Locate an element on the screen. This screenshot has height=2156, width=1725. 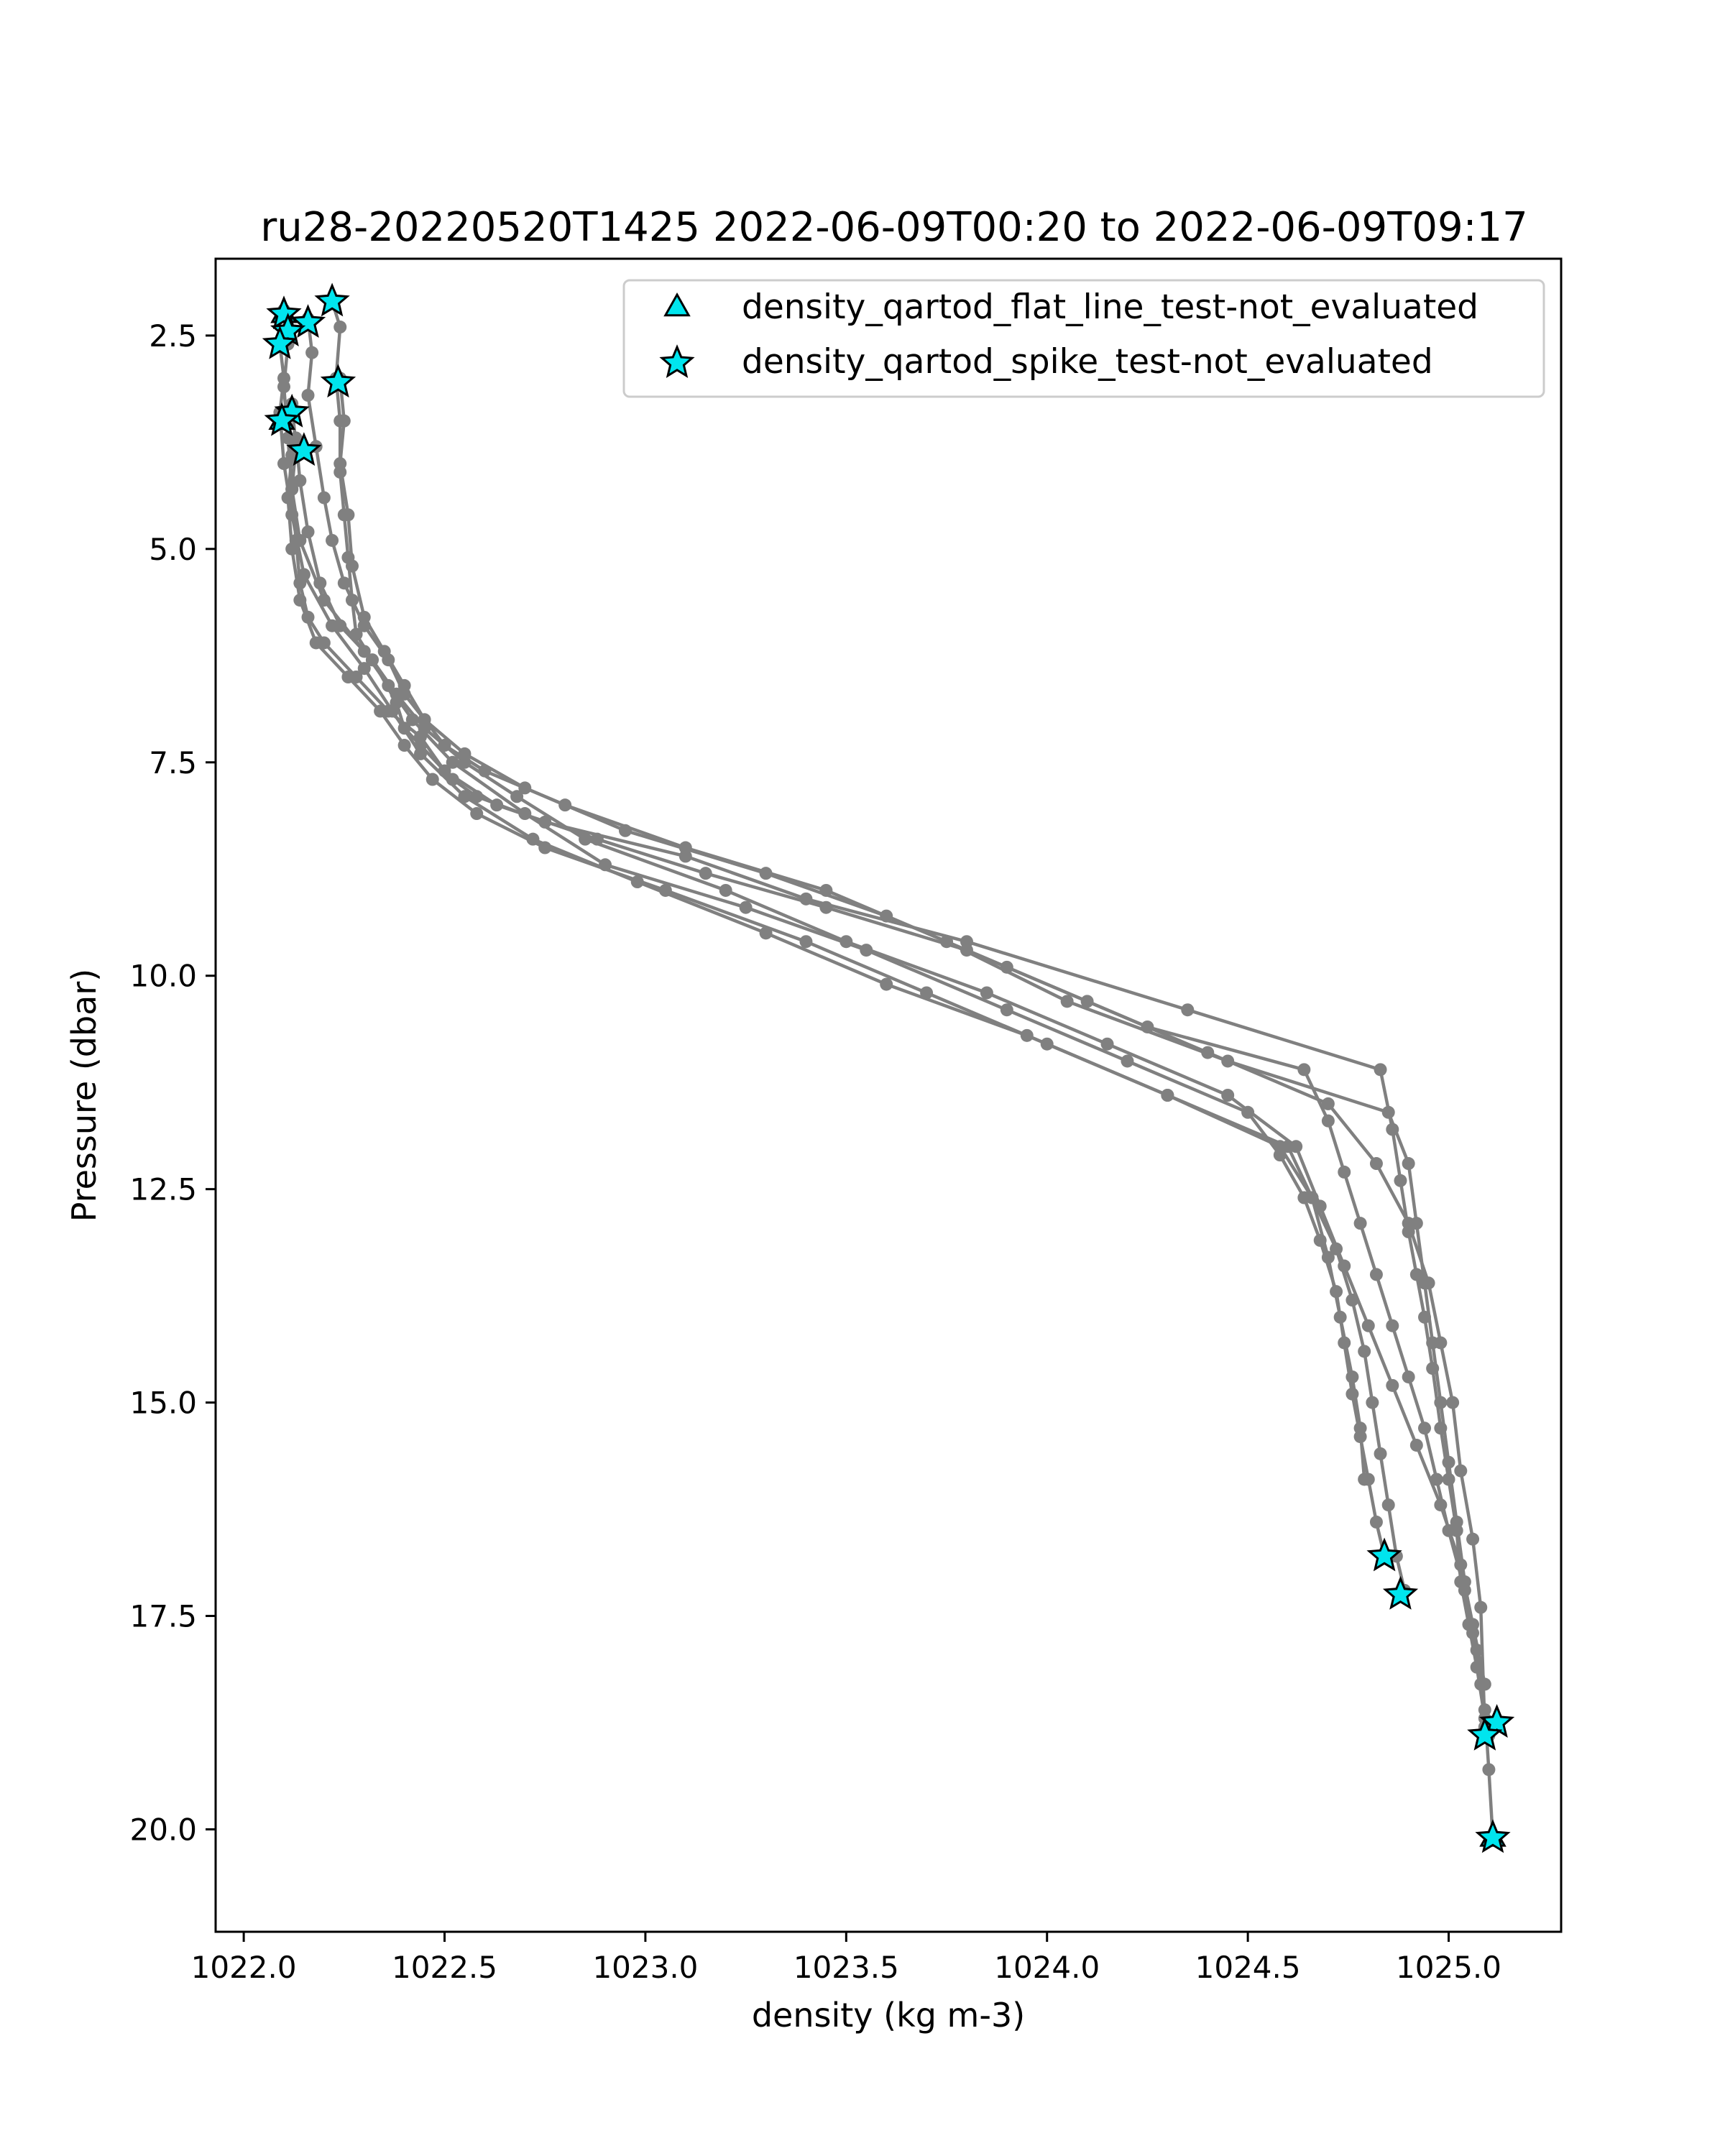
x-tick-label: 1022.5 is located at coordinates (444, 1967).